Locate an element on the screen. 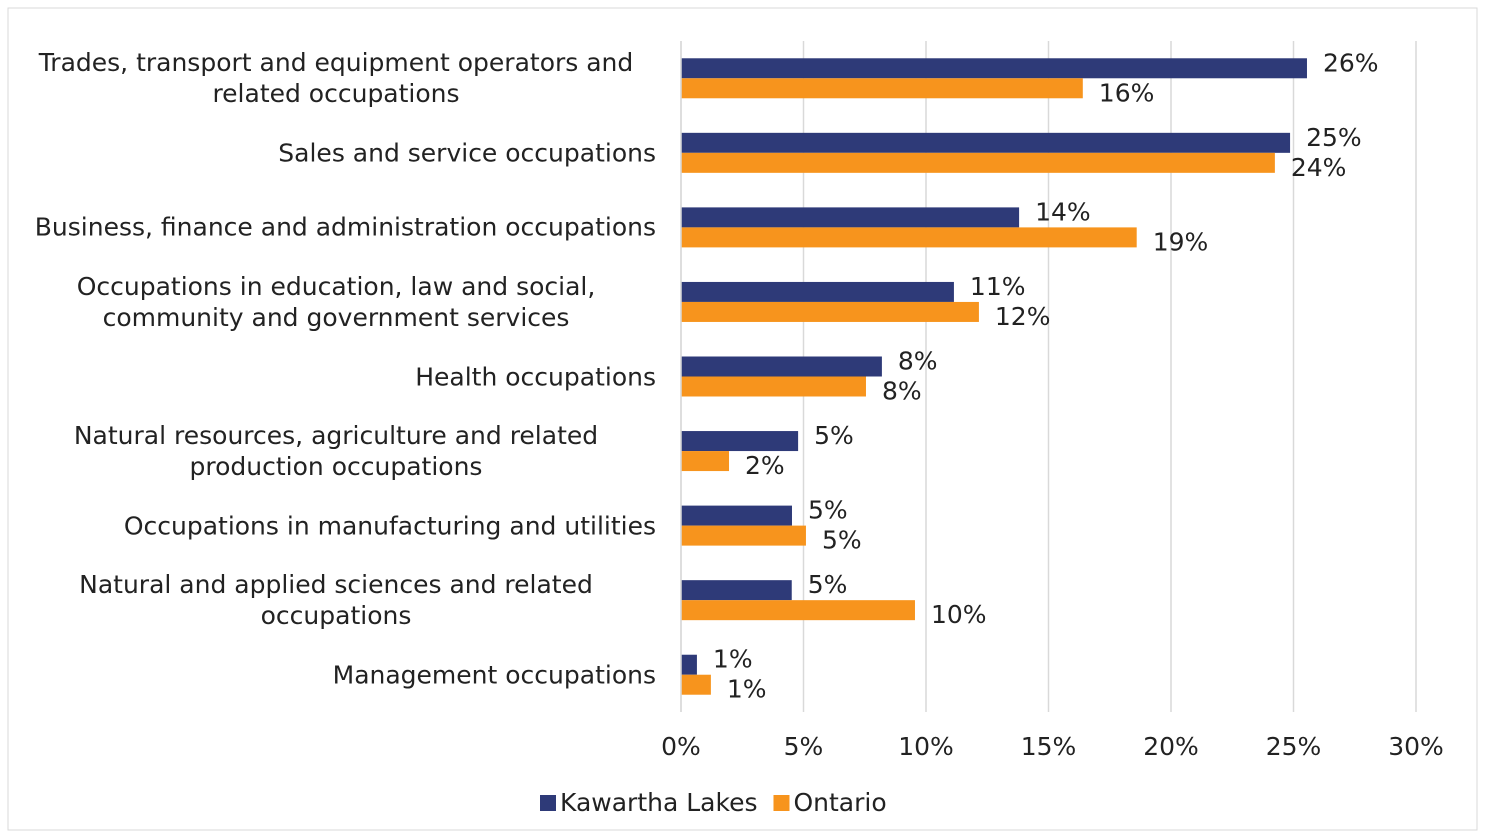  data-label: 11% is located at coordinates (998, 286).